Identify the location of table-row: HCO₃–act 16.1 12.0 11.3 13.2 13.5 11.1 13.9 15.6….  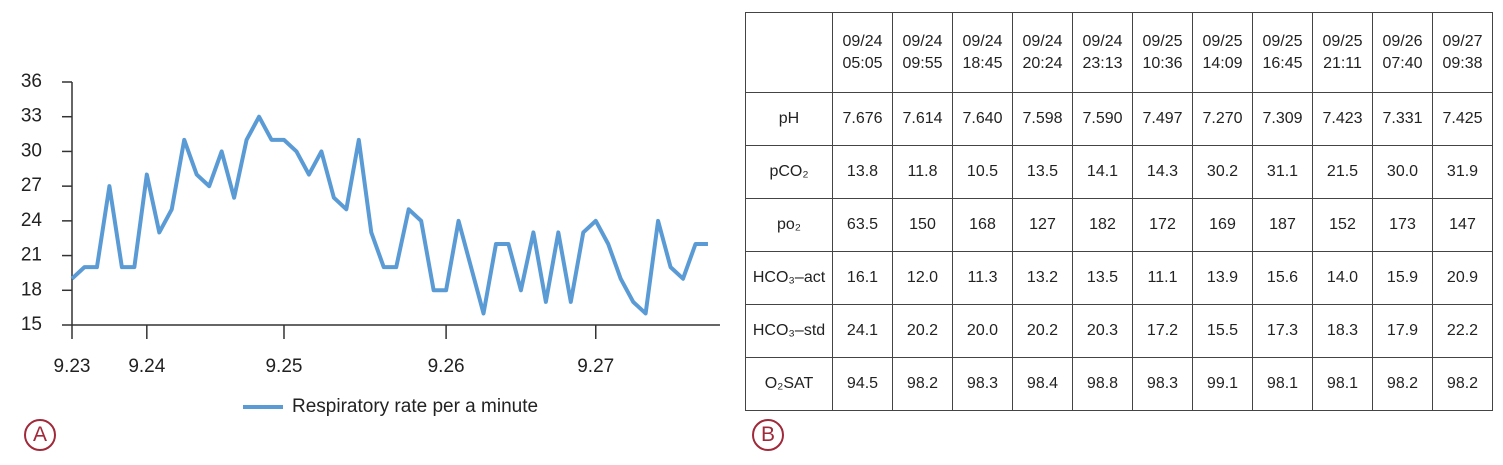
(1119, 278).